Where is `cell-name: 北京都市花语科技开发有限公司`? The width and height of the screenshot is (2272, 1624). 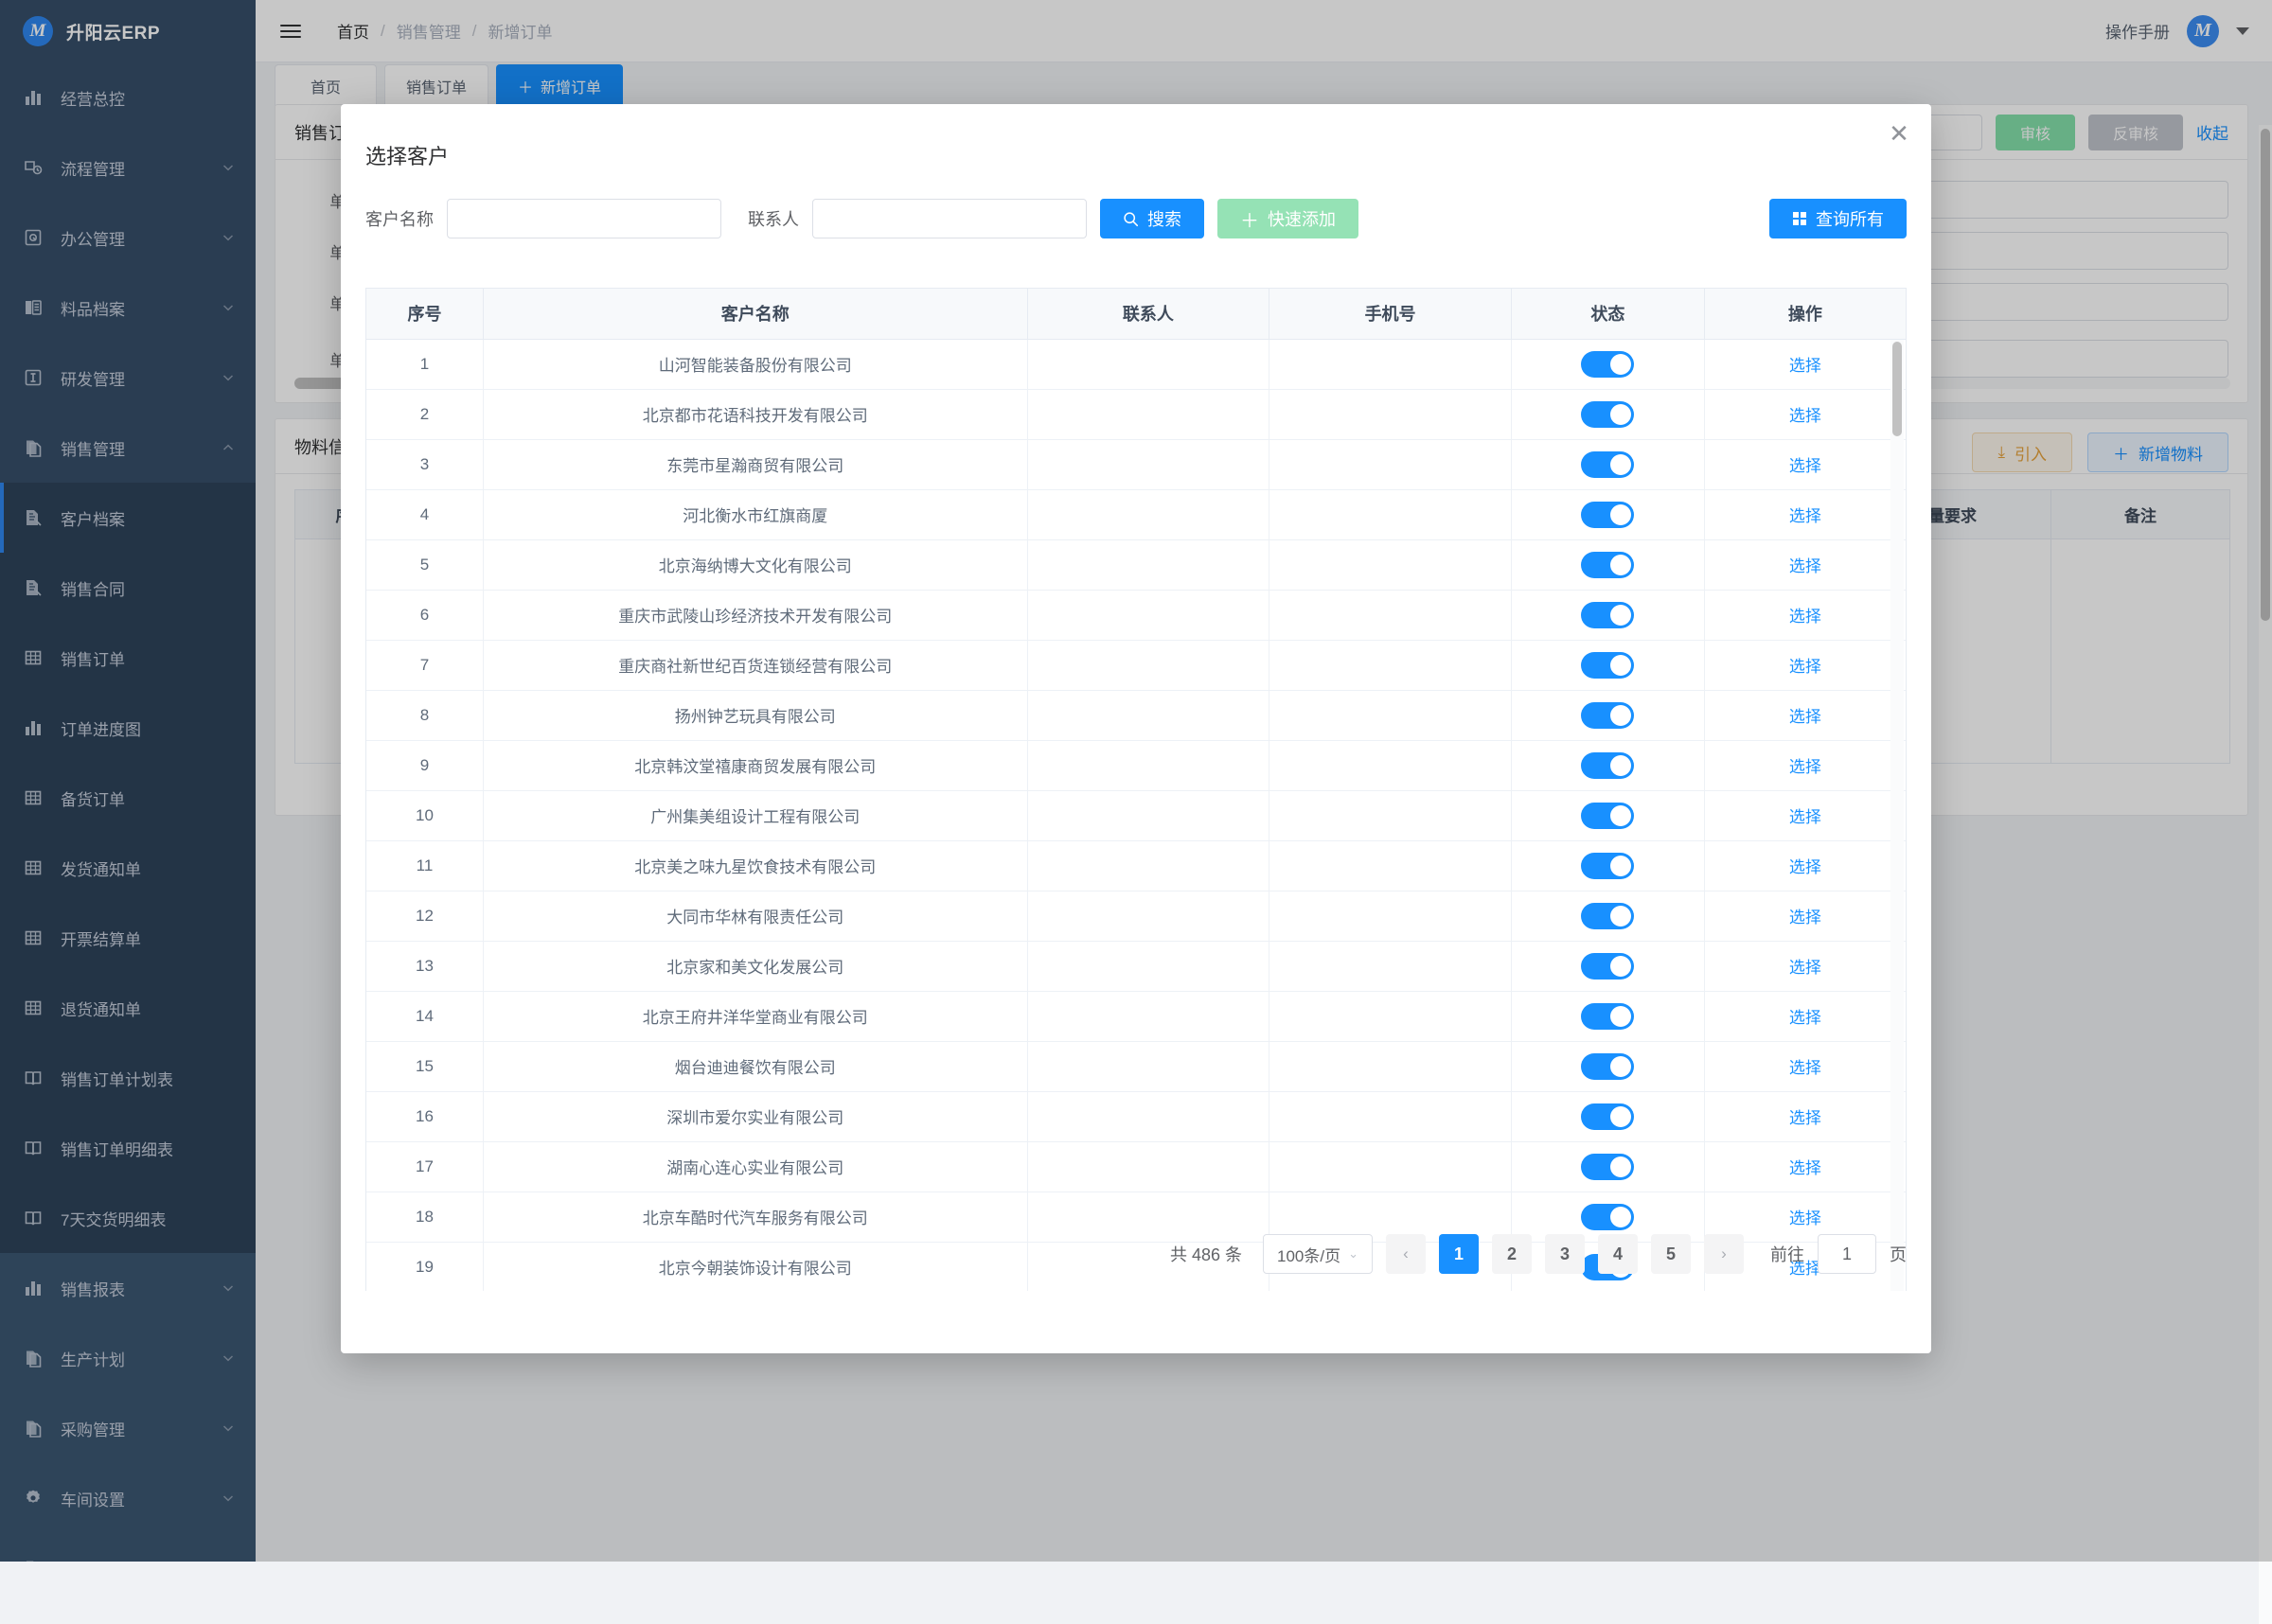 cell-name: 北京都市花语科技开发有限公司 is located at coordinates (756, 414).